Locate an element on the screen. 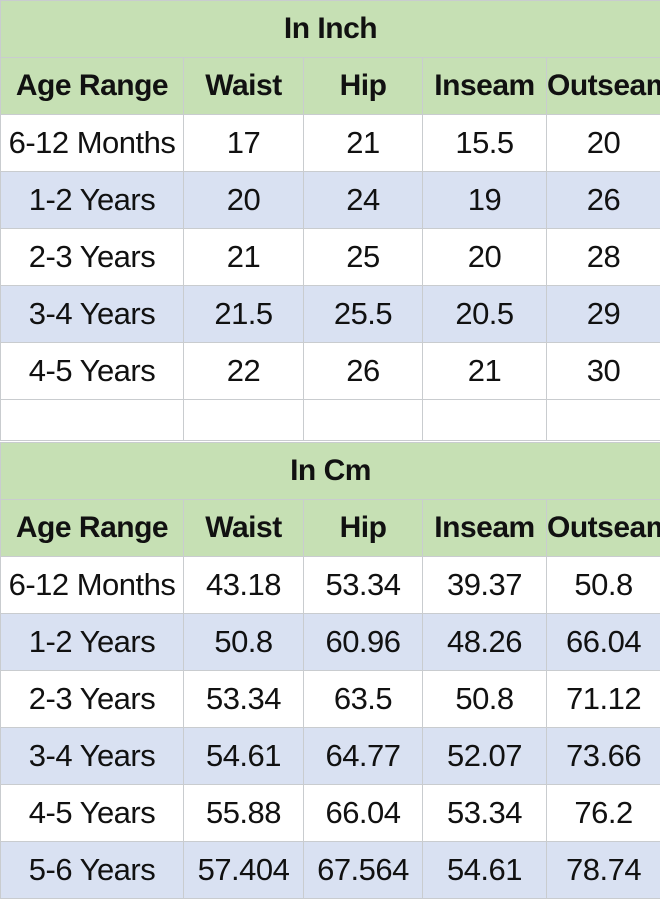  cell-hip: 25.5 is located at coordinates (363, 314).